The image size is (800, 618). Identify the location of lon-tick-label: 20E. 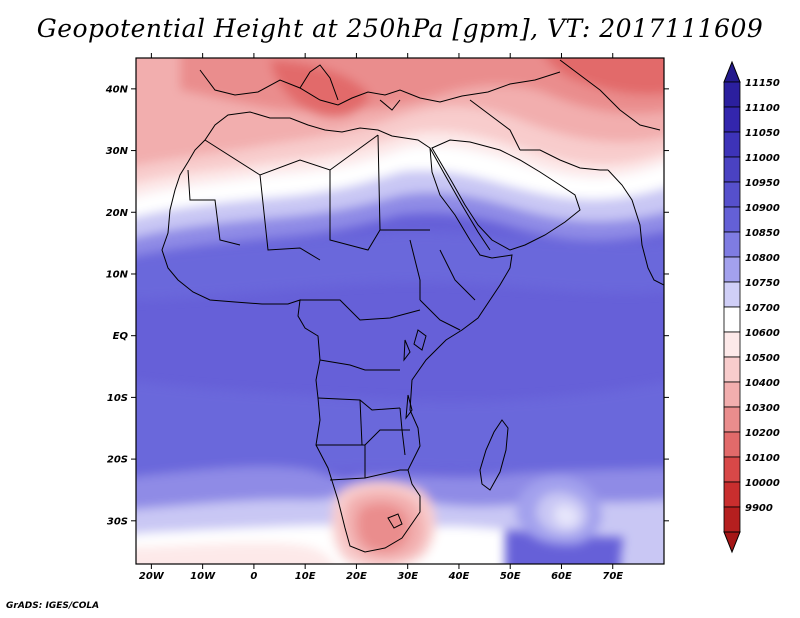
(356, 576).